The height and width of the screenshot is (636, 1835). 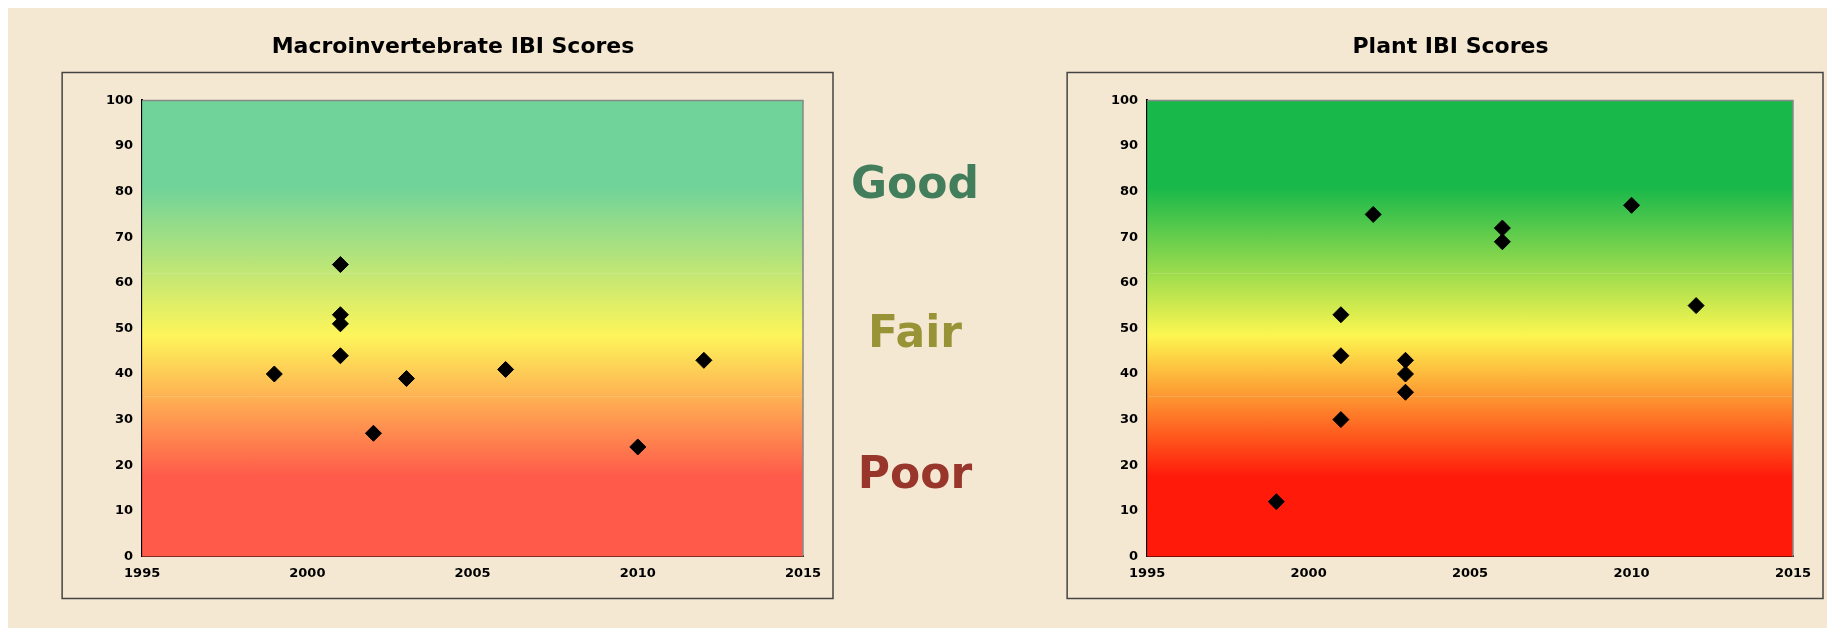 I want to click on band-label: Fair, so click(x=915, y=331).